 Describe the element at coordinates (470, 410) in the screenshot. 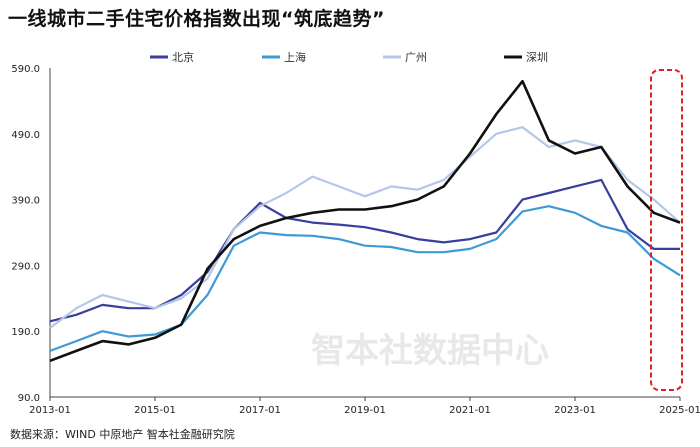

I see `x-tick-label: 2021-01` at that location.